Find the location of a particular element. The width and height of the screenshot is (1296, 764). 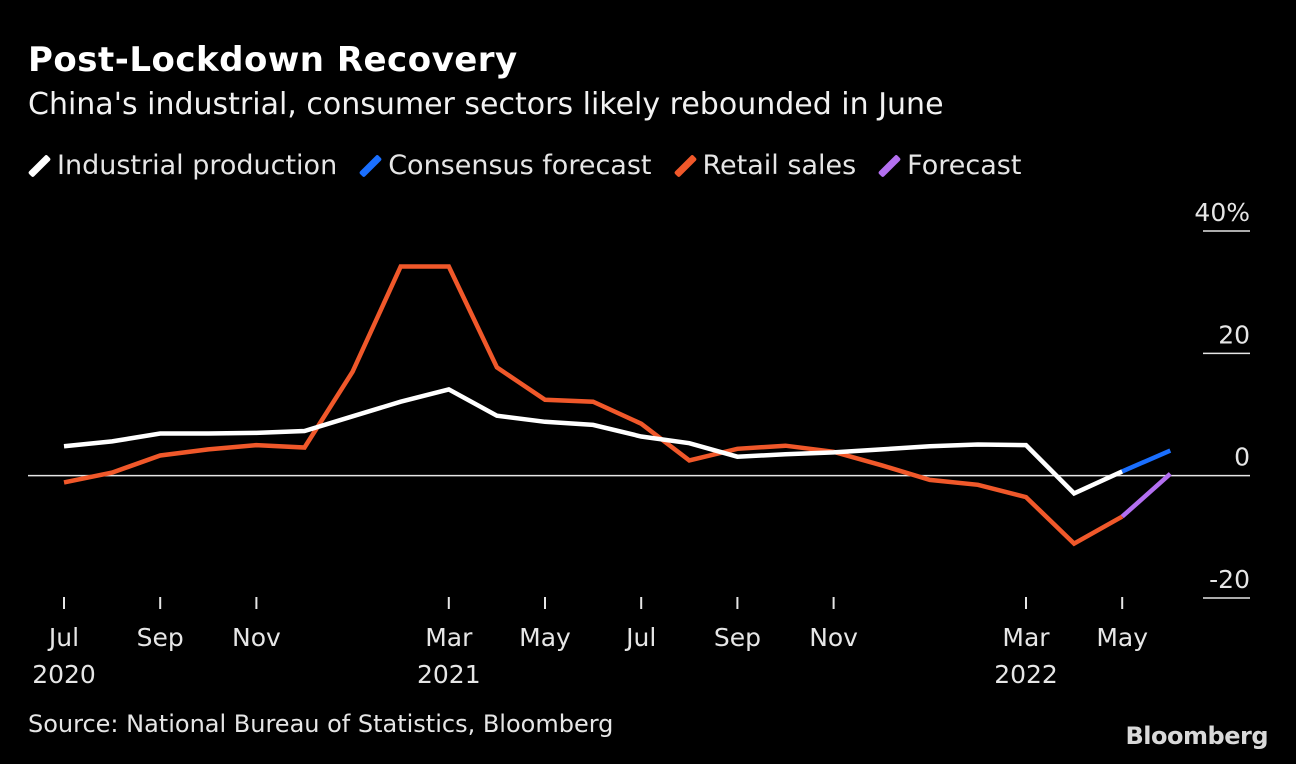

y-tick-label: 40% is located at coordinates (1222, 212).